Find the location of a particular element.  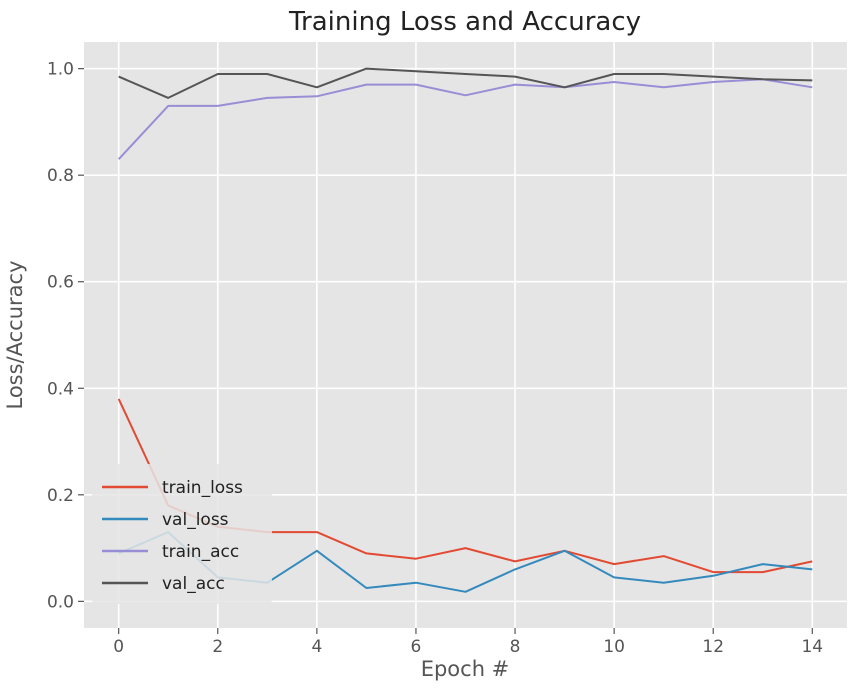

legend-label: train_loss is located at coordinates (202, 488).